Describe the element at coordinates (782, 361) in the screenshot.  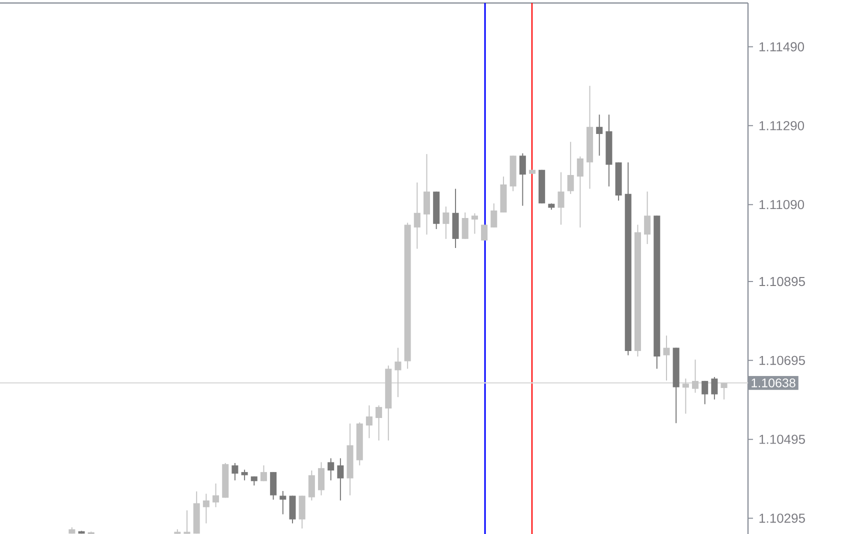
I see `y-tick-label: 1.10695` at that location.